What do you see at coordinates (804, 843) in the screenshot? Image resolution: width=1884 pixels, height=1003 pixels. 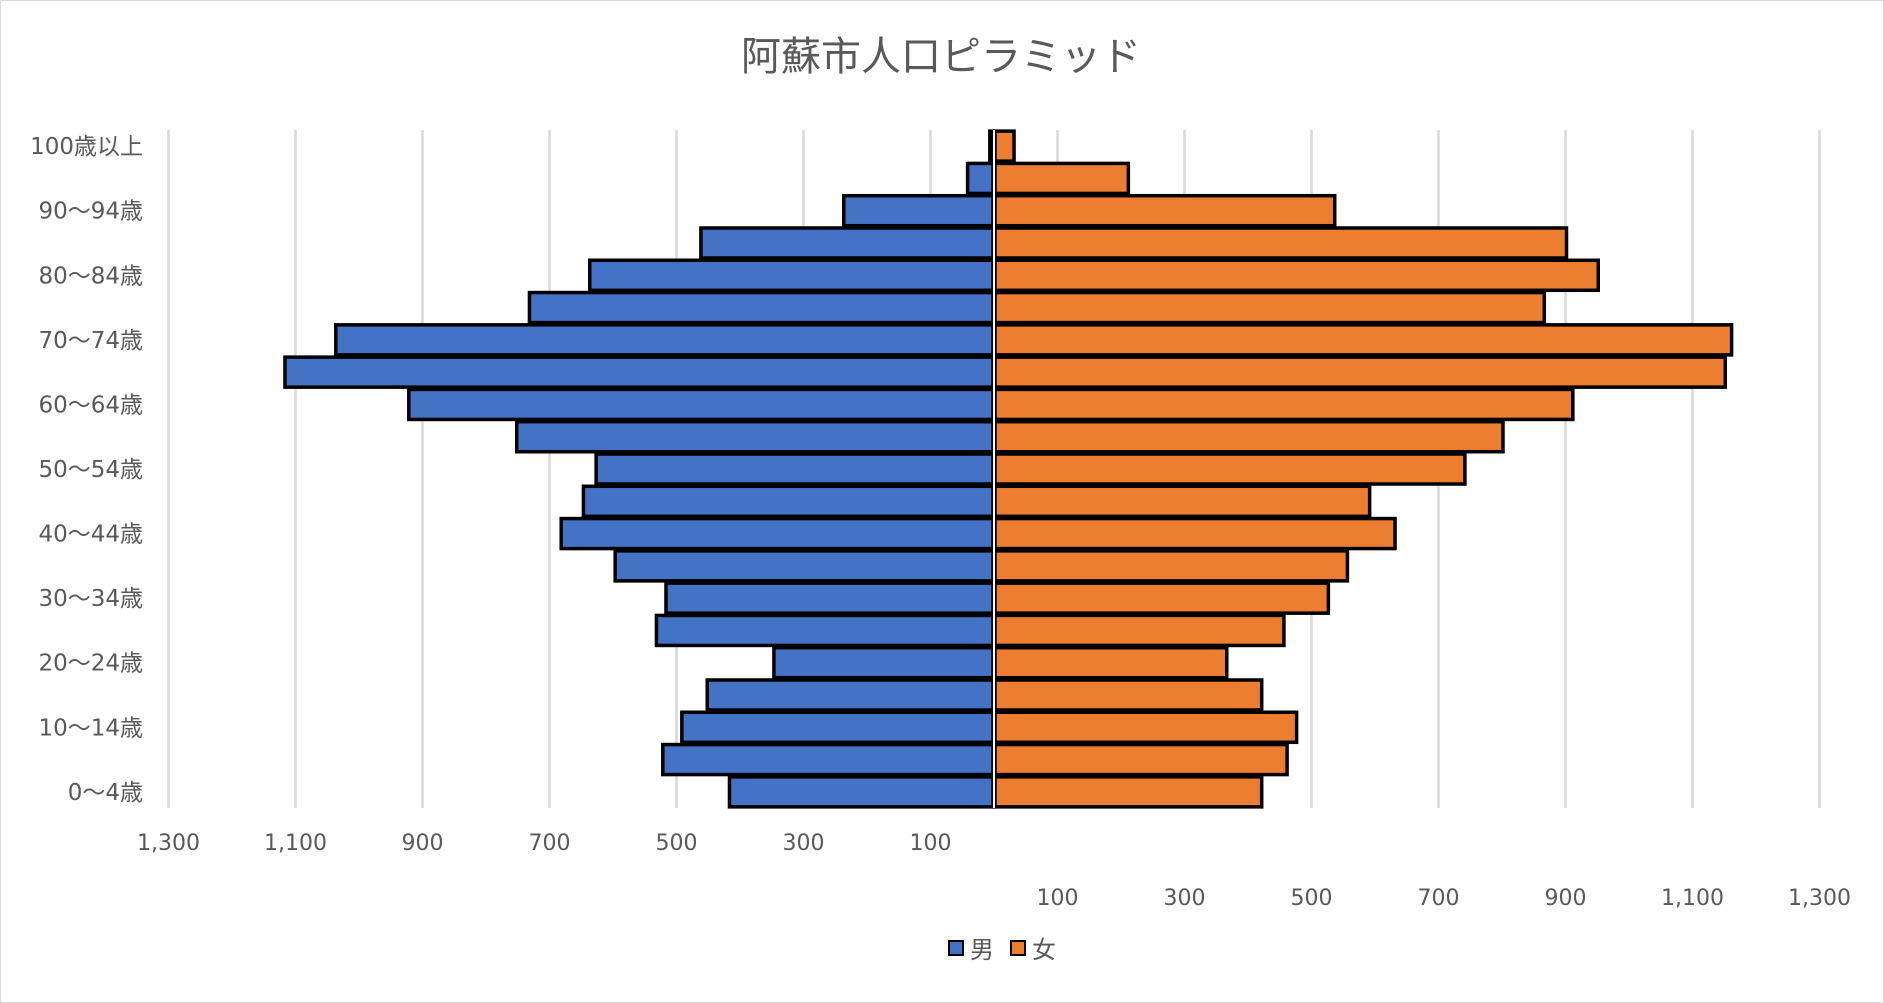 I see `tick-label-male: 300` at bounding box center [804, 843].